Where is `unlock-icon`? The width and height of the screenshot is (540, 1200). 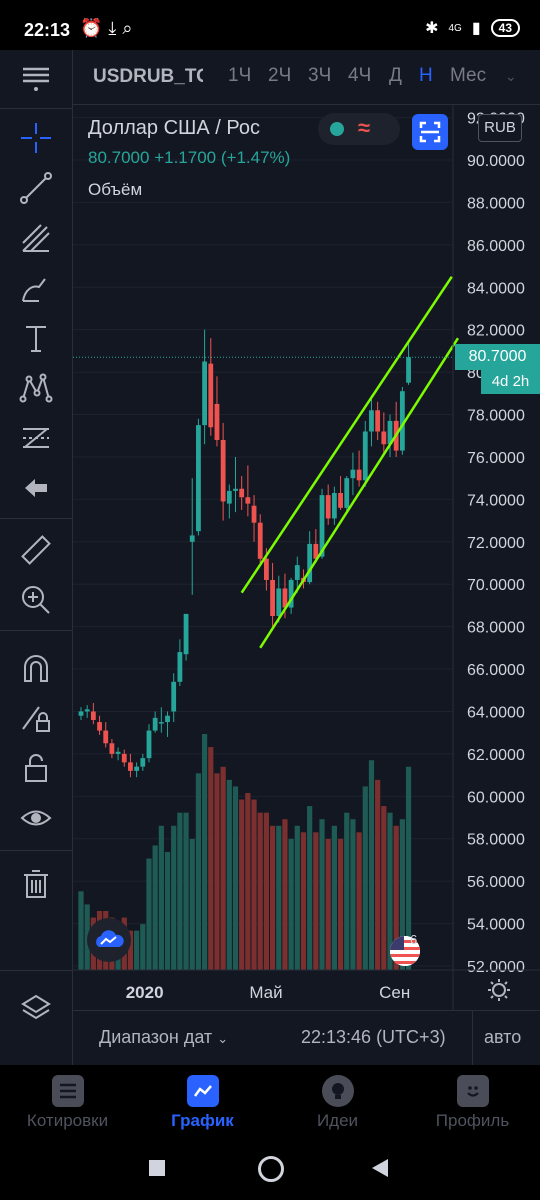 unlock-icon is located at coordinates (36, 768).